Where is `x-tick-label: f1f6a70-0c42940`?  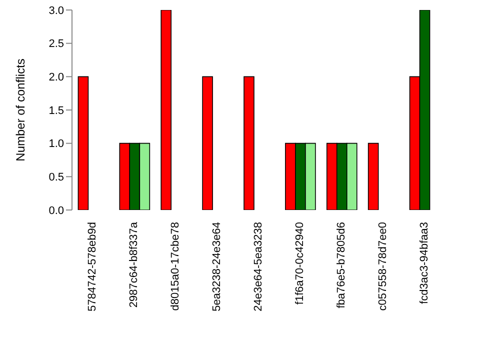 x-tick-label: f1f6a70-0c42940 is located at coordinates (300, 263).